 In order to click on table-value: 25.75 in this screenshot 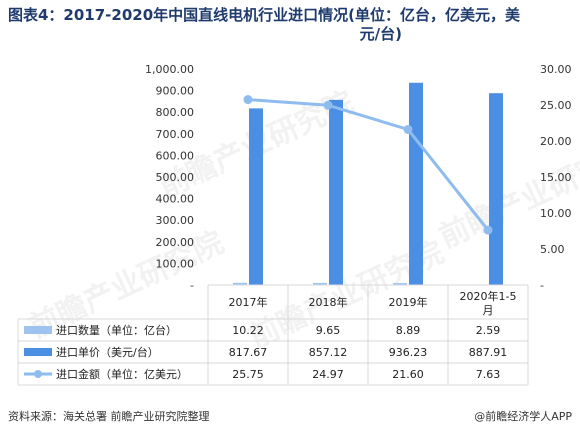, I will do `click(248, 374)`.